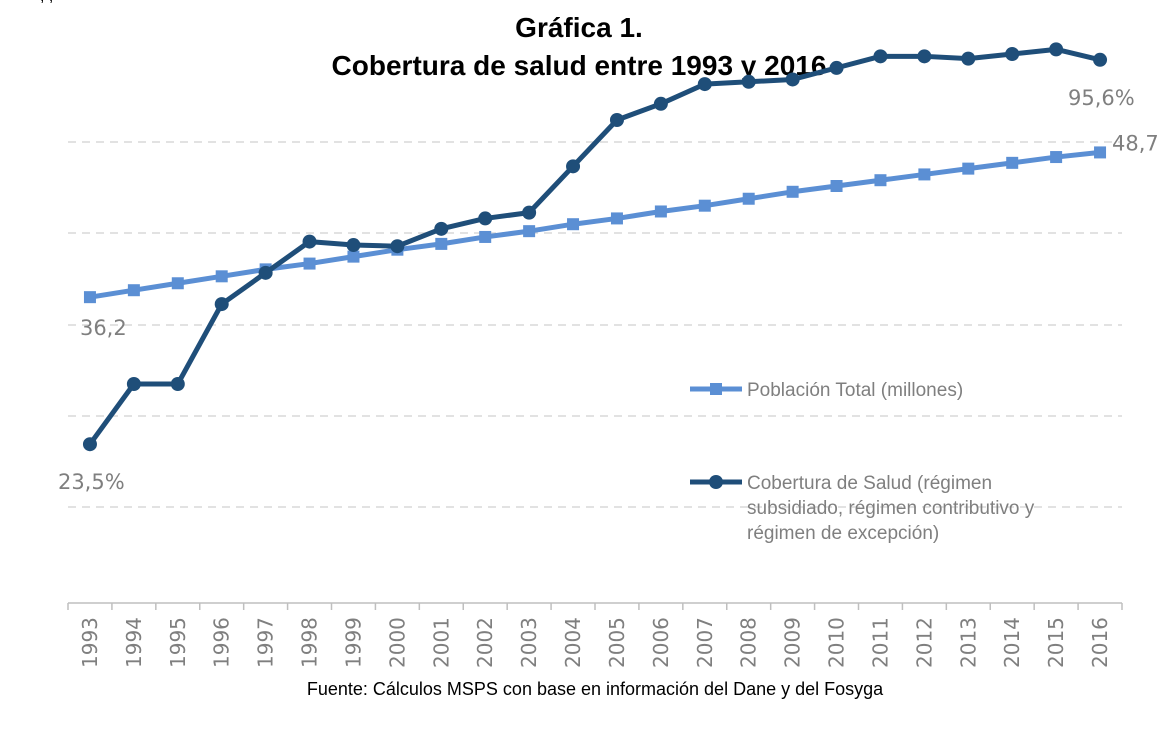  Describe the element at coordinates (46, 3) in the screenshot. I see `clipped-header-text: , ,` at that location.